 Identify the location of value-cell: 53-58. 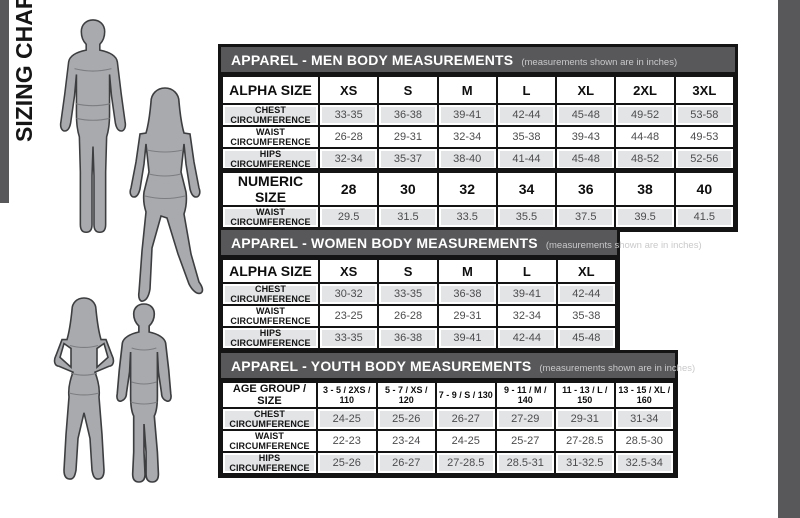
(704, 115).